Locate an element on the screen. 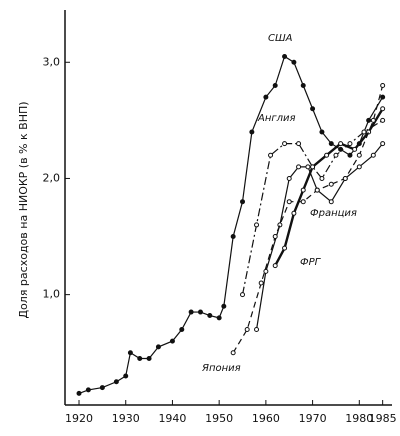 Image resolution: width=400 pixels, height=436 pixels. series-label: США is located at coordinates (280, 38).